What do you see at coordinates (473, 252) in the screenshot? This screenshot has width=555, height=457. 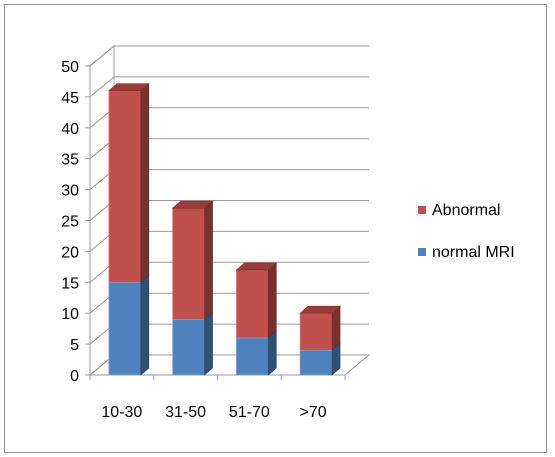 I see `legend-label-normal-mri: normal MRI` at bounding box center [473, 252].